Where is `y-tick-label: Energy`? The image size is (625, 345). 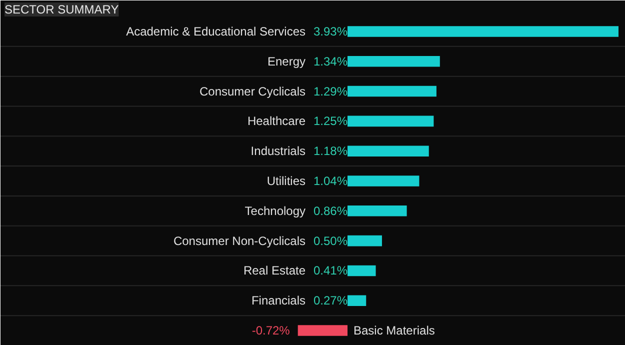 y-tick-label: Energy is located at coordinates (286, 61).